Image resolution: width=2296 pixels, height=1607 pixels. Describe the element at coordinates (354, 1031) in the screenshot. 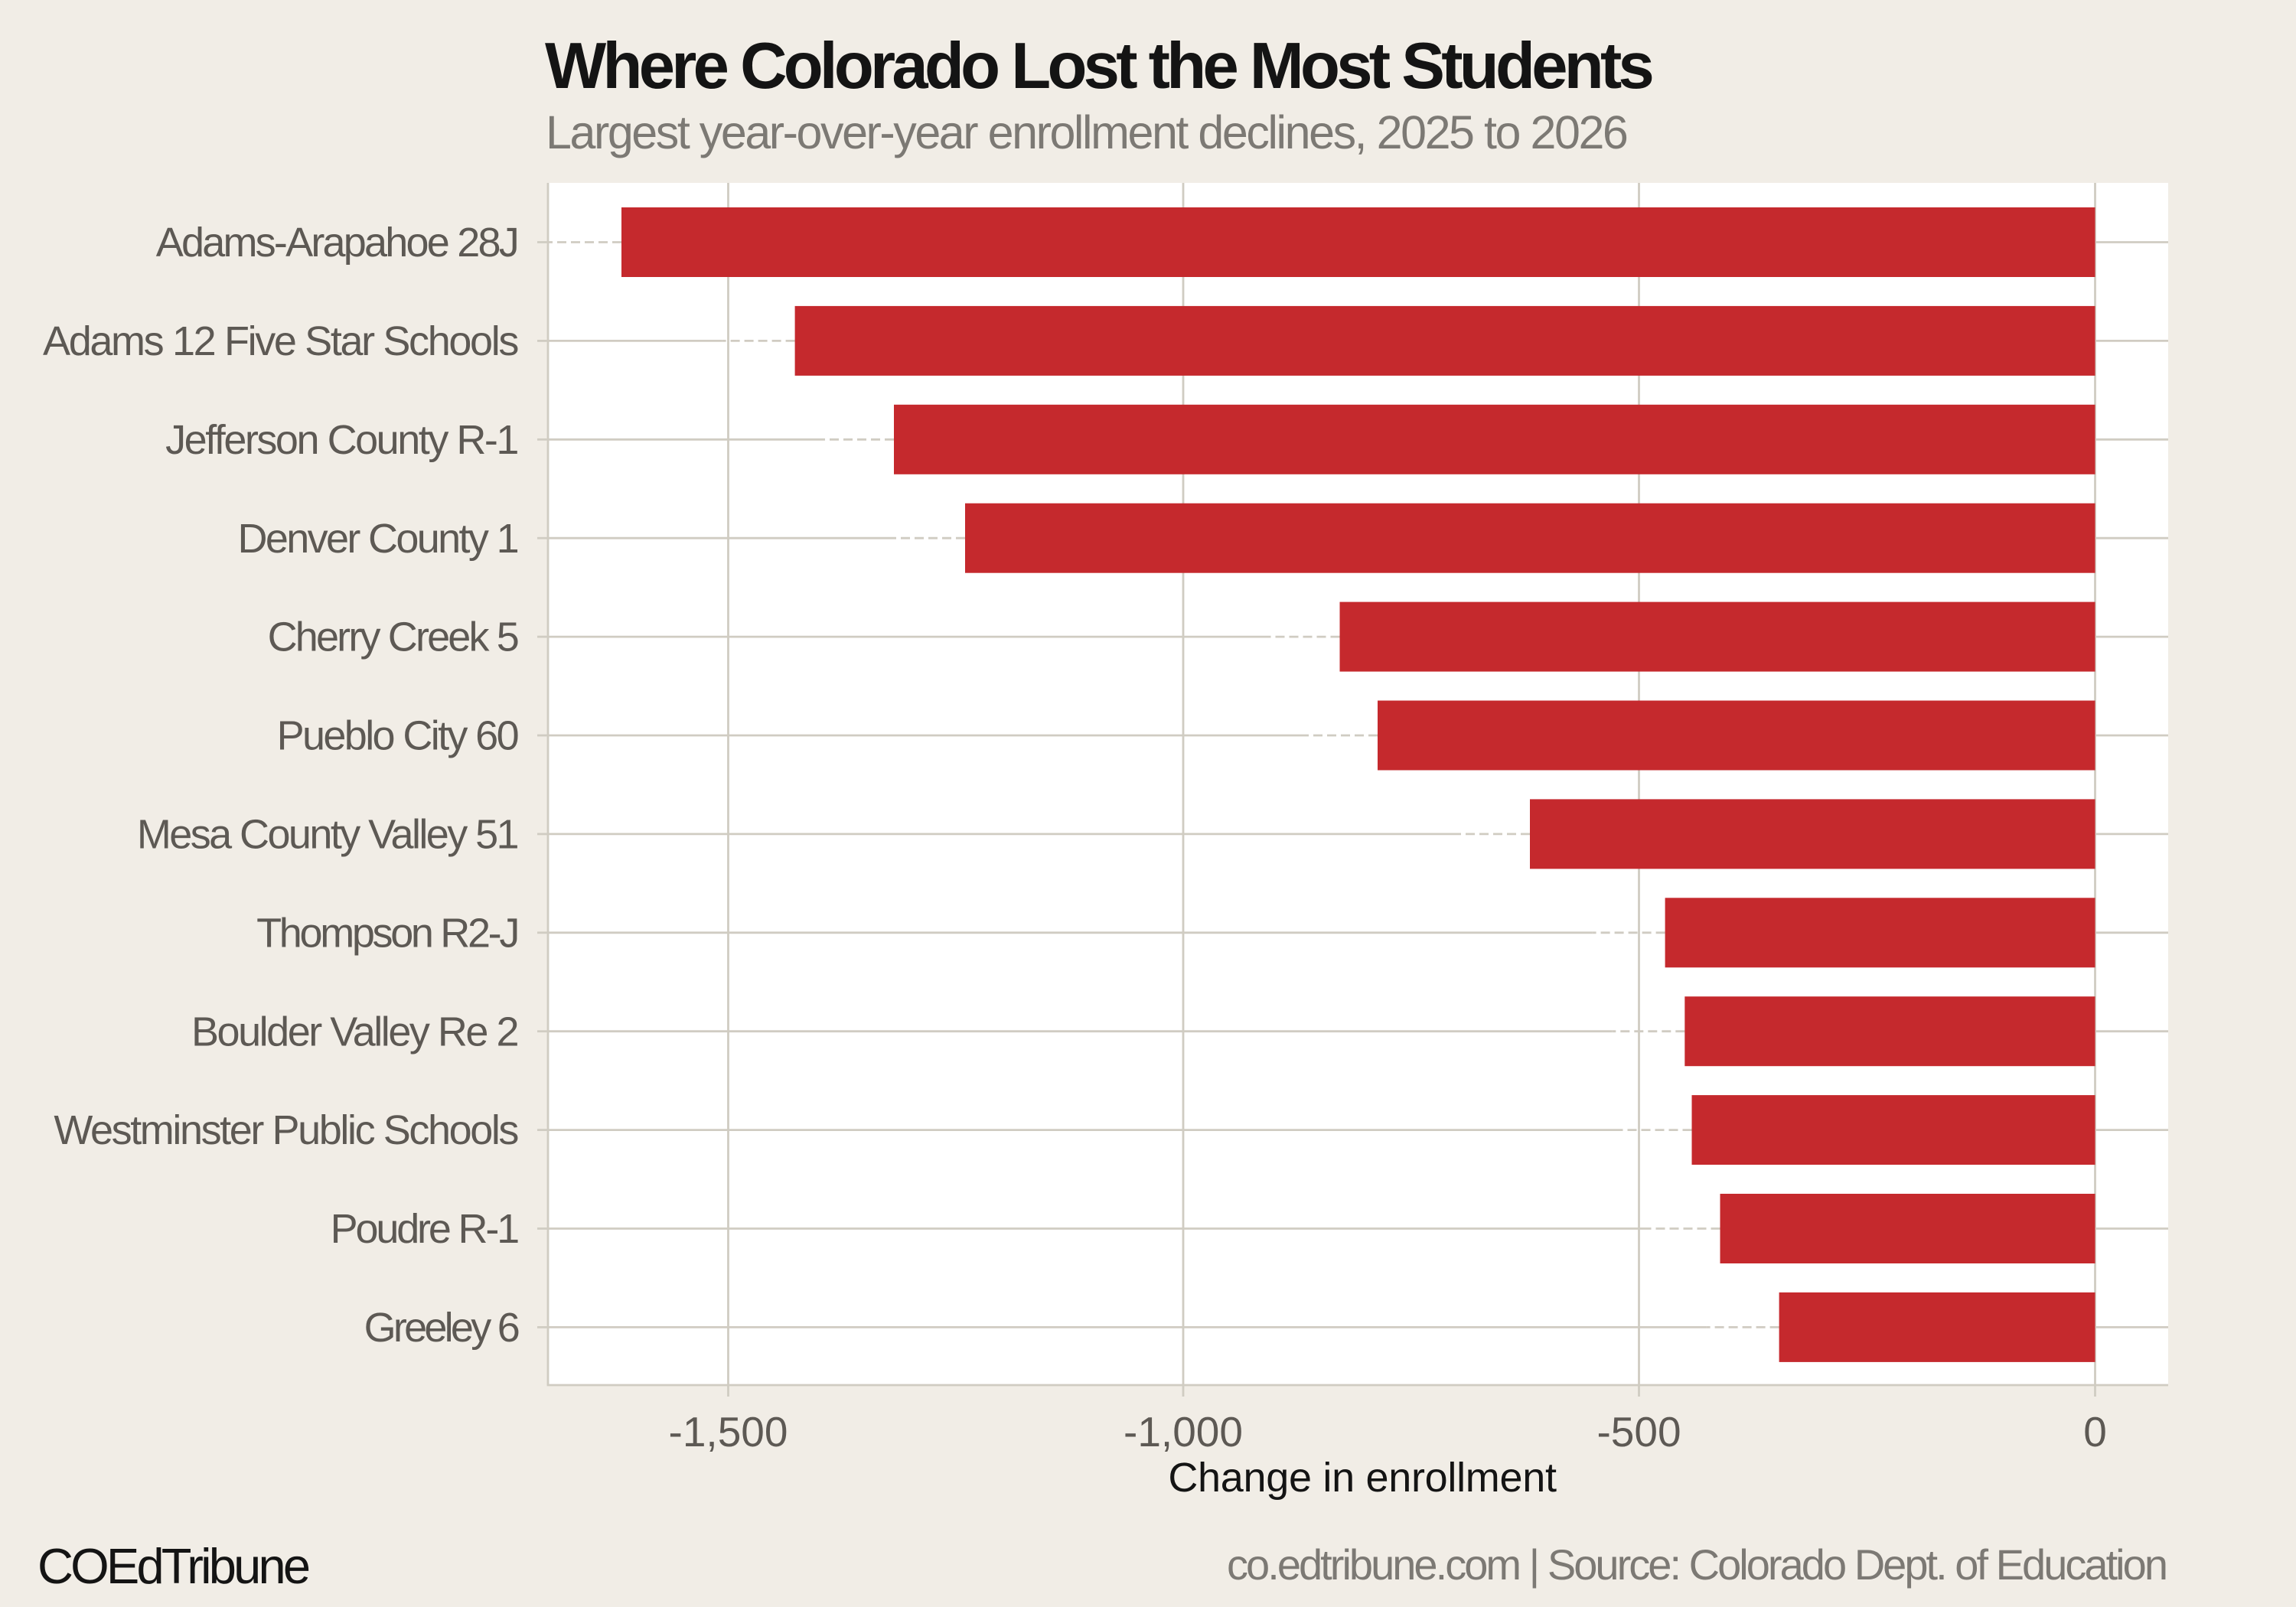

I see `svg-text: Boulder Valley Re 2` at that location.